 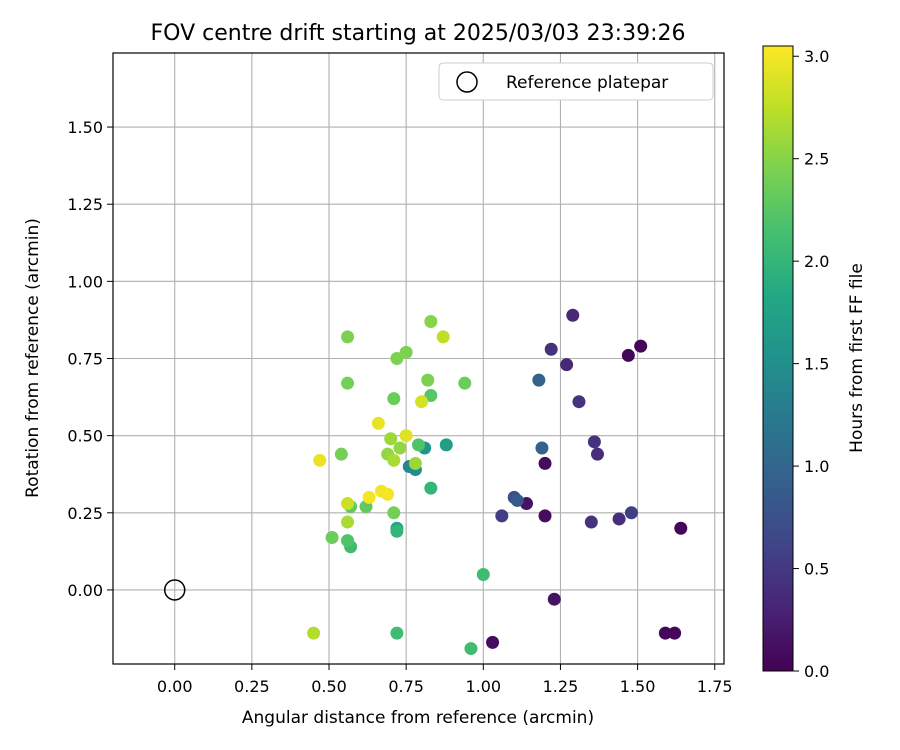 I want to click on colorbar-tick-label: 0.5, so click(x=816, y=569).